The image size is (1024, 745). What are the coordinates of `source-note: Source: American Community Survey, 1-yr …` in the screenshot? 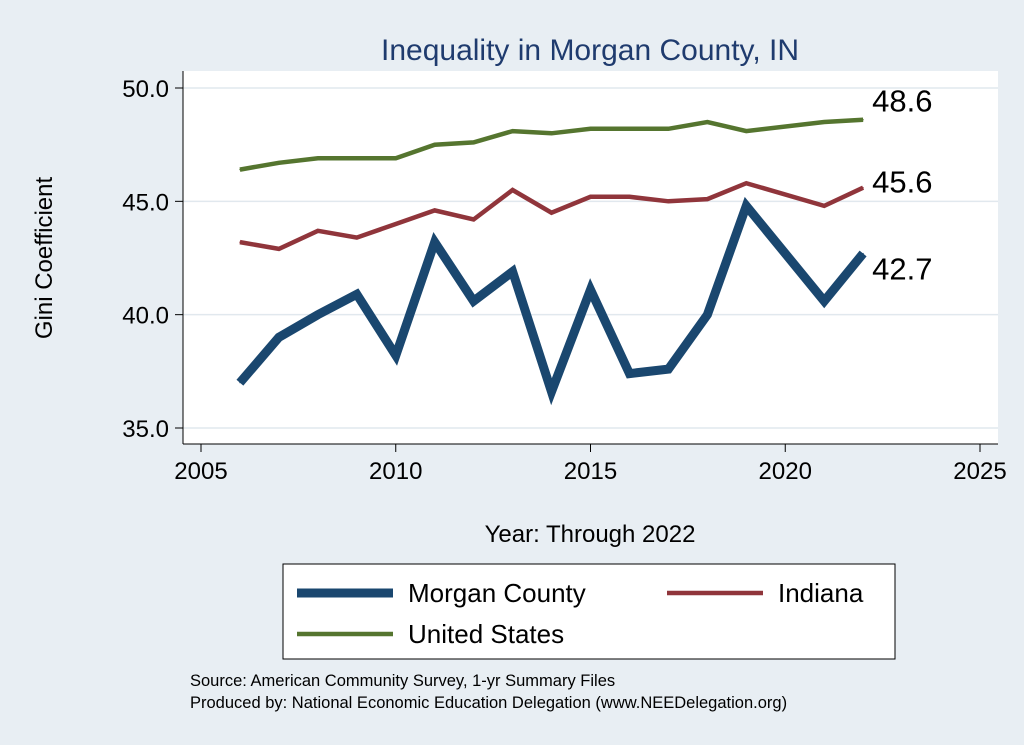 It's located at (402, 681).